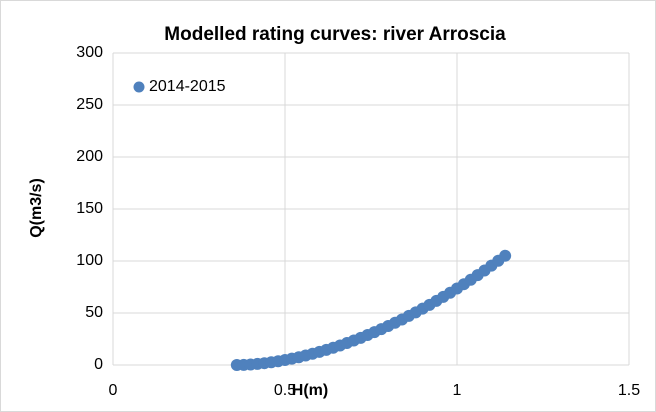 This screenshot has width=656, height=412. What do you see at coordinates (187, 86) in the screenshot?
I see `legend-label: 2014-2015` at bounding box center [187, 86].